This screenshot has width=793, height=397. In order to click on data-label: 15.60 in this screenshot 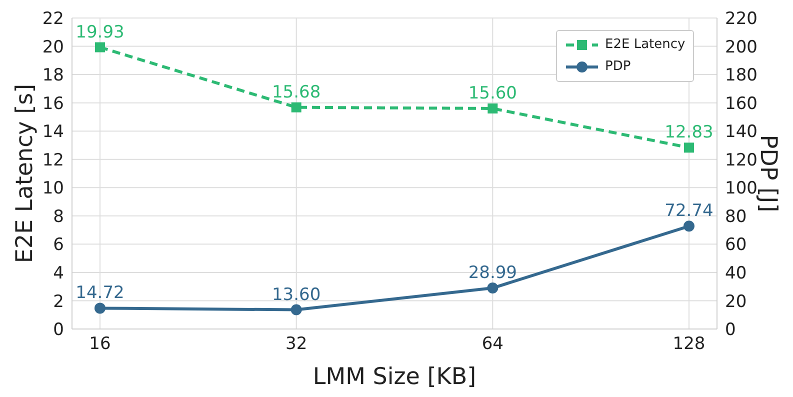, I will do `click(493, 93)`.